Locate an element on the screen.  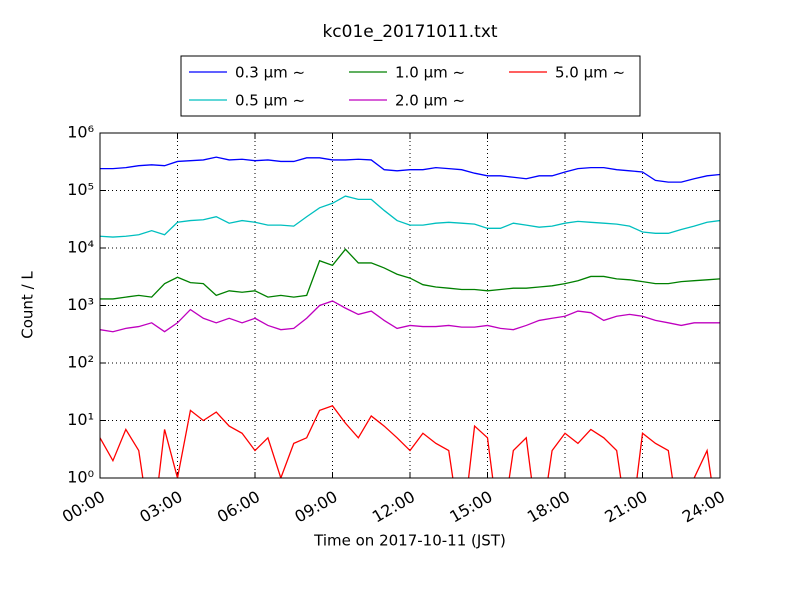
legend-label: 1.0 μm ∼ is located at coordinates (430, 73).